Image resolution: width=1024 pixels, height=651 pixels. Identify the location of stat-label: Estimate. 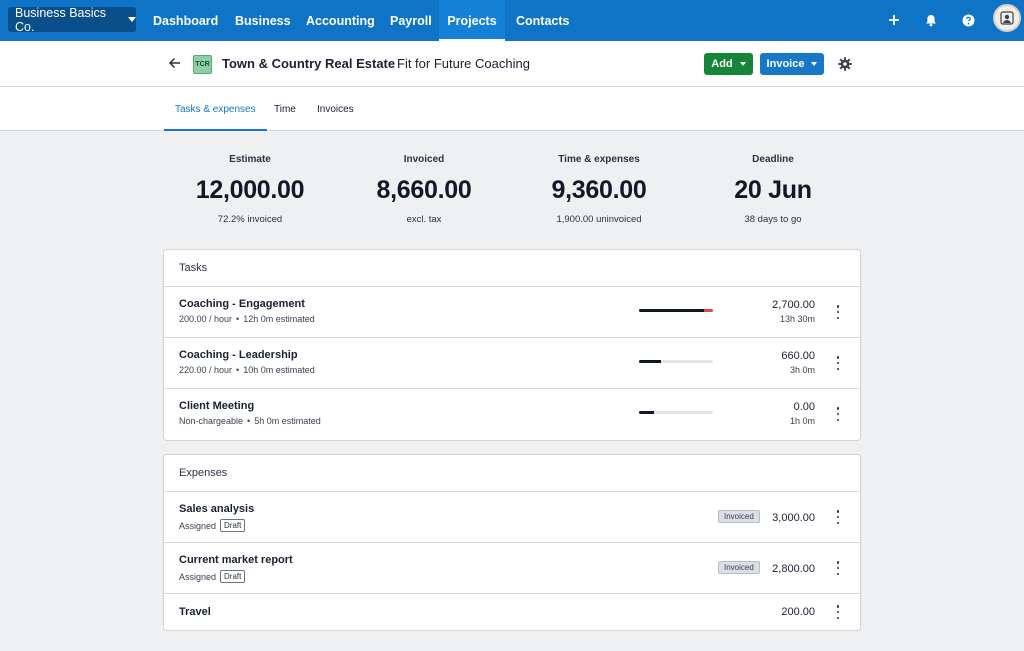
(250, 159).